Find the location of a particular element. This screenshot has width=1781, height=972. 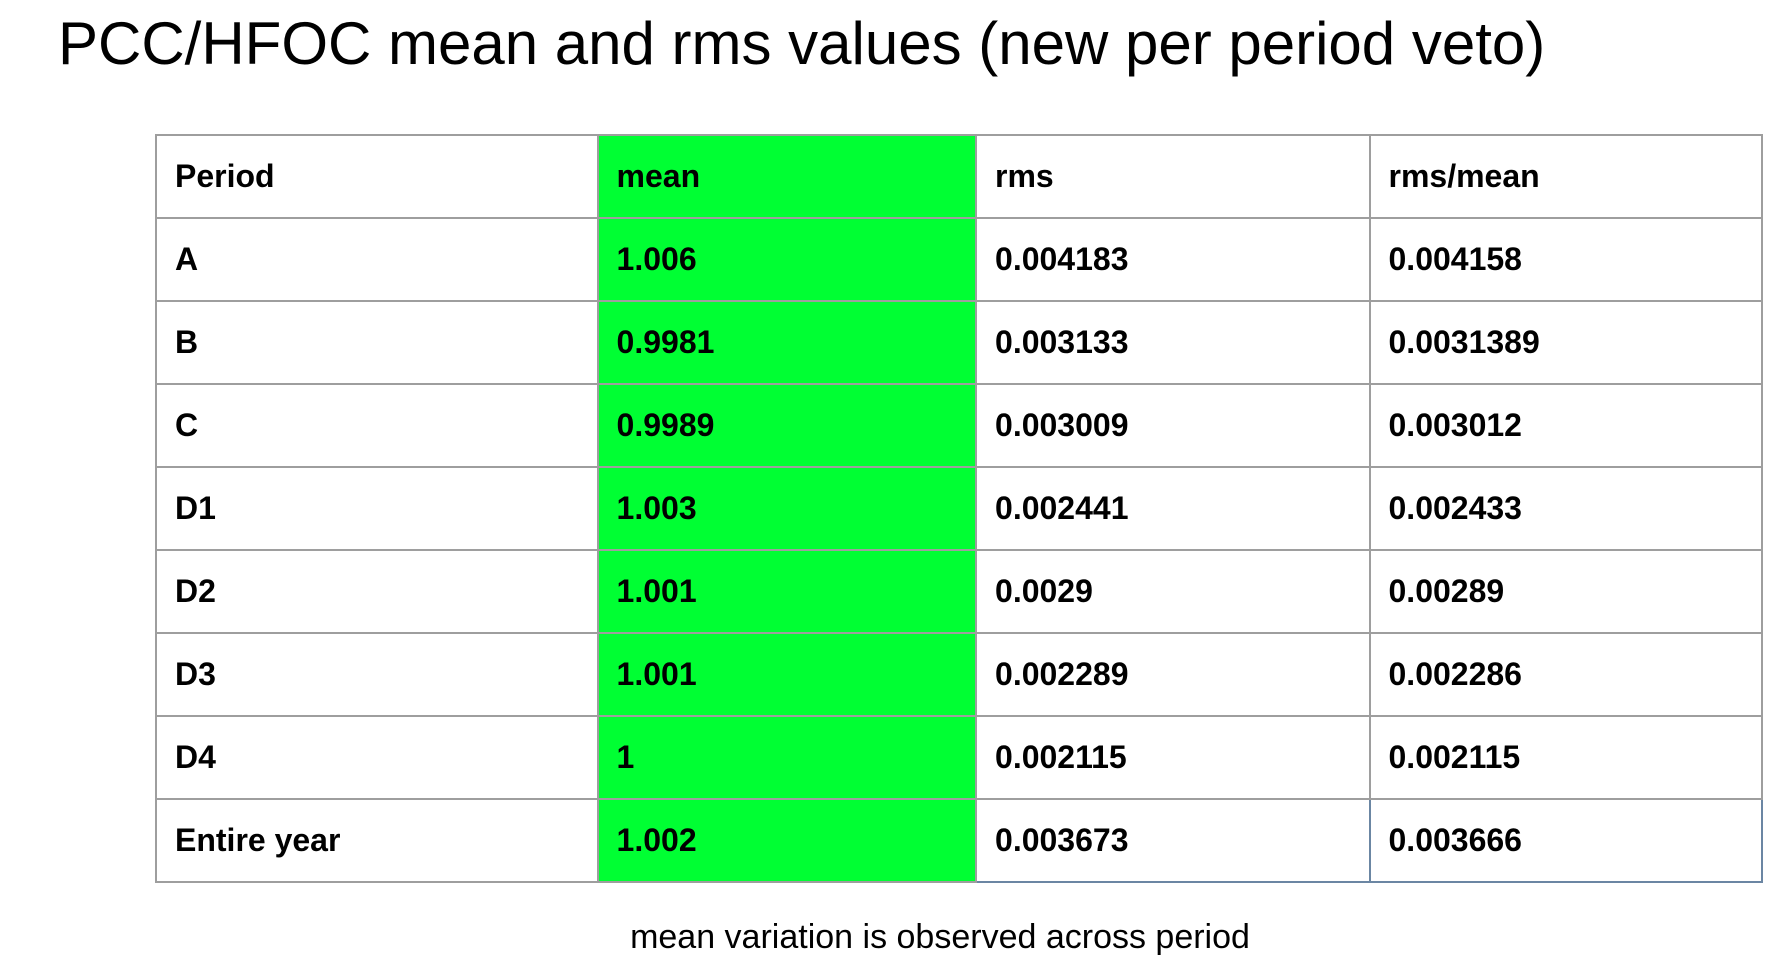

table-row: B 0.9981 0.003133 0.0031389 is located at coordinates (959, 342).